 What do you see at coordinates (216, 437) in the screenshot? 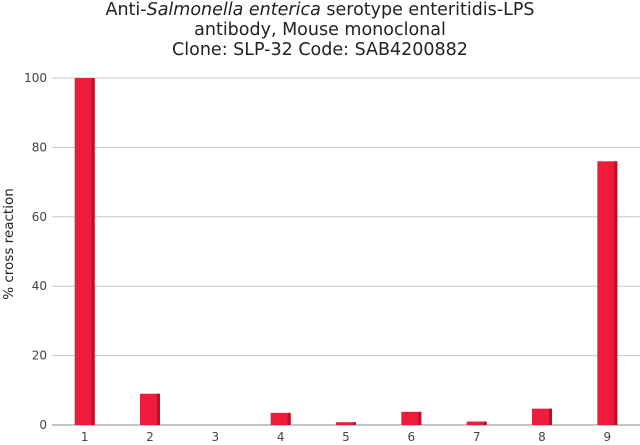
I see `x-tick-label: 3` at bounding box center [216, 437].